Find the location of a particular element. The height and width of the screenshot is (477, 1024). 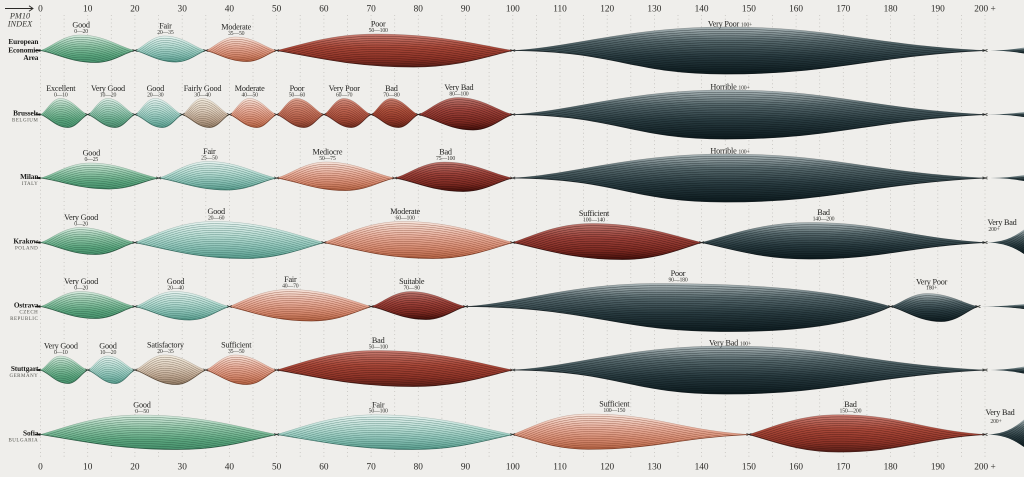

svg-text: 20 is located at coordinates (135, 468).